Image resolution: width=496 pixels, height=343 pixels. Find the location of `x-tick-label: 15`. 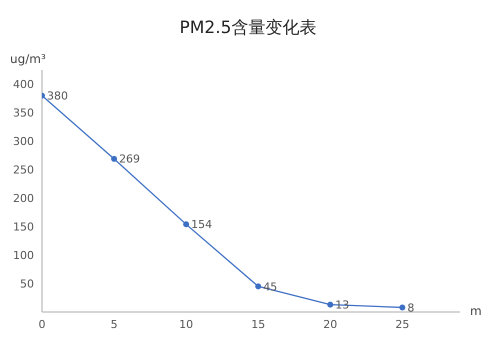

x-tick-label: 15 is located at coordinates (258, 324).